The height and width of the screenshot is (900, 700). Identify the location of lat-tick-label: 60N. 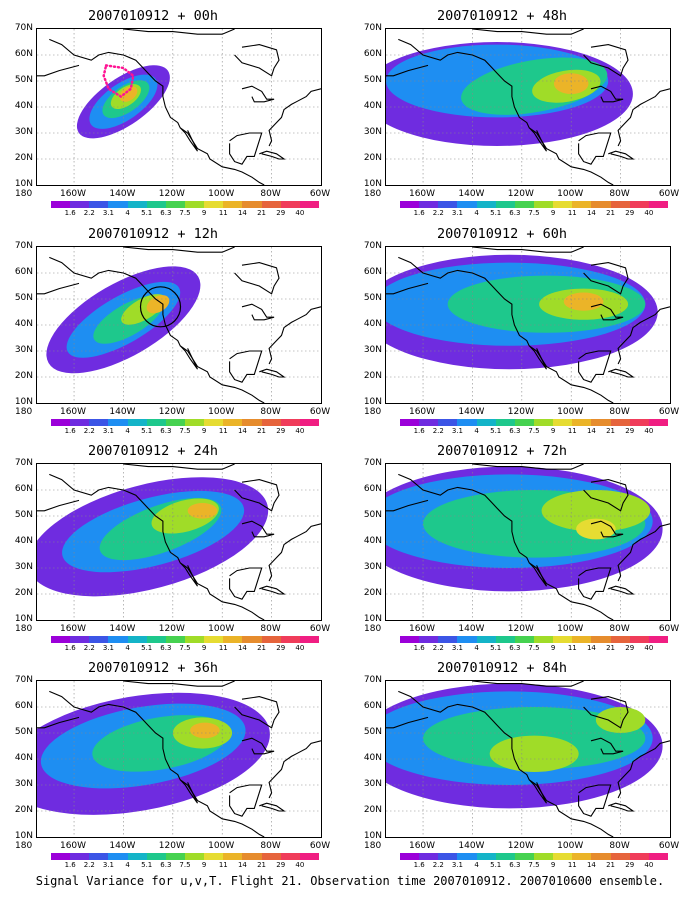
(372, 272).